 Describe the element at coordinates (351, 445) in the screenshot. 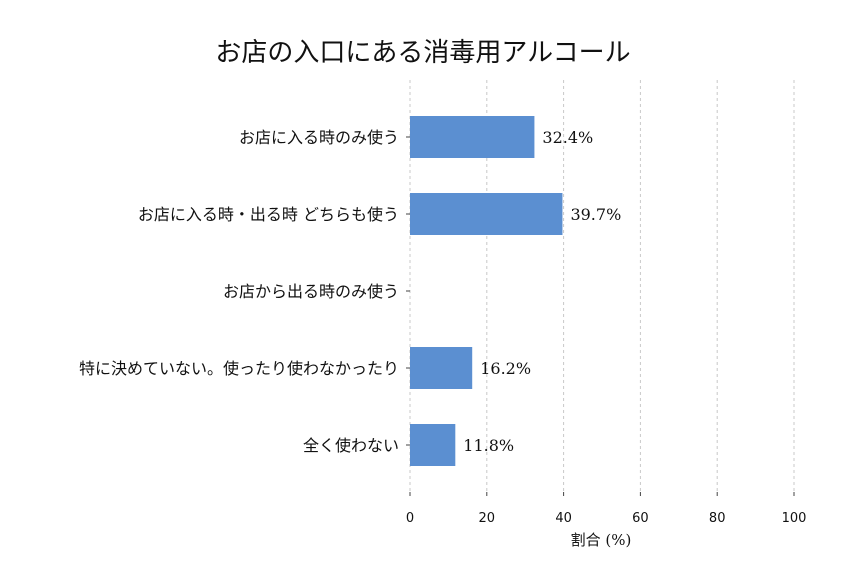

I see `category-label: 全く使わない` at that location.